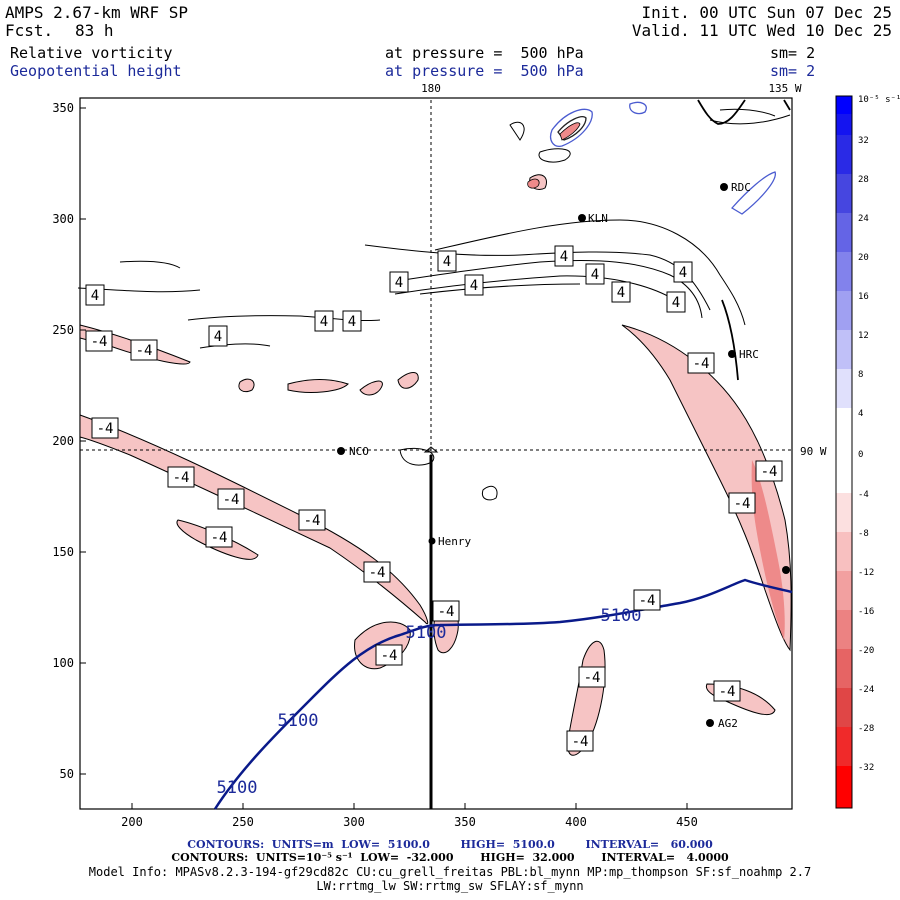 Image resolution: width=900 pixels, height=900 pixels. Describe the element at coordinates (484, 71) in the screenshot. I see `field2-level: at pressure = 500 hPa` at that location.